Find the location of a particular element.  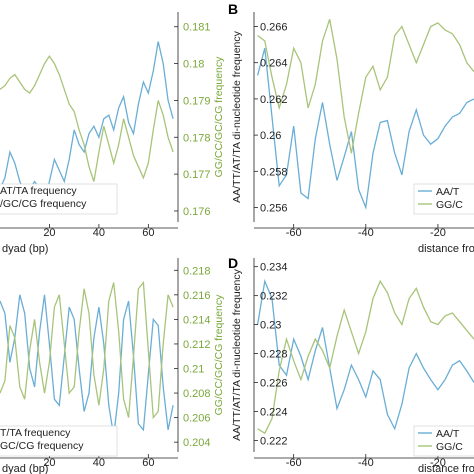

y-left-tick-label: 0.224 is located at coordinates (274, 412).